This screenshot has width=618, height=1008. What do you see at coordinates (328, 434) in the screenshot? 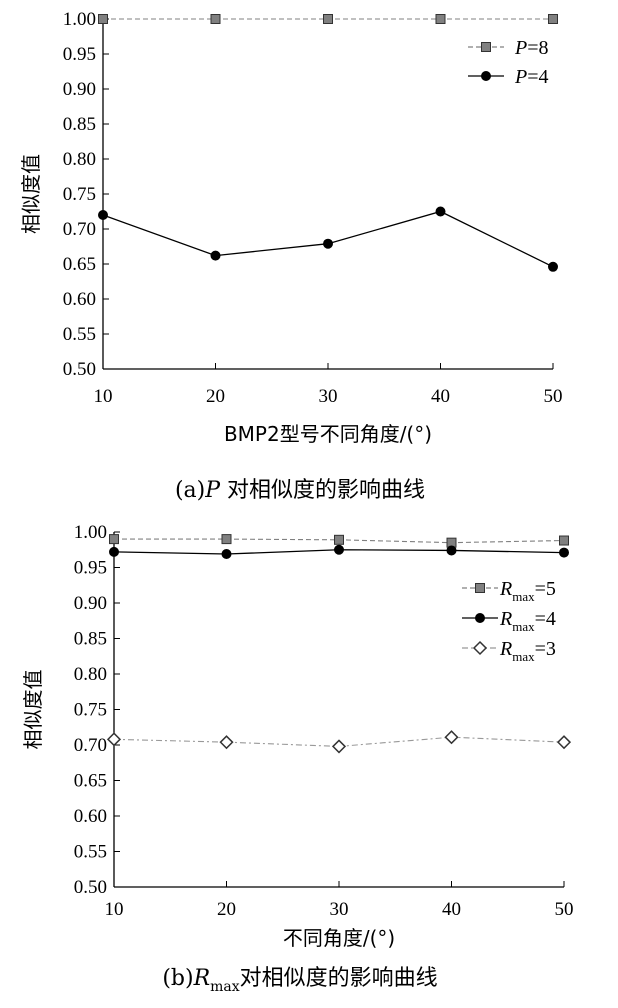
I see `x-axis-label: BMP2型号不同角度/(°)` at bounding box center [328, 434].